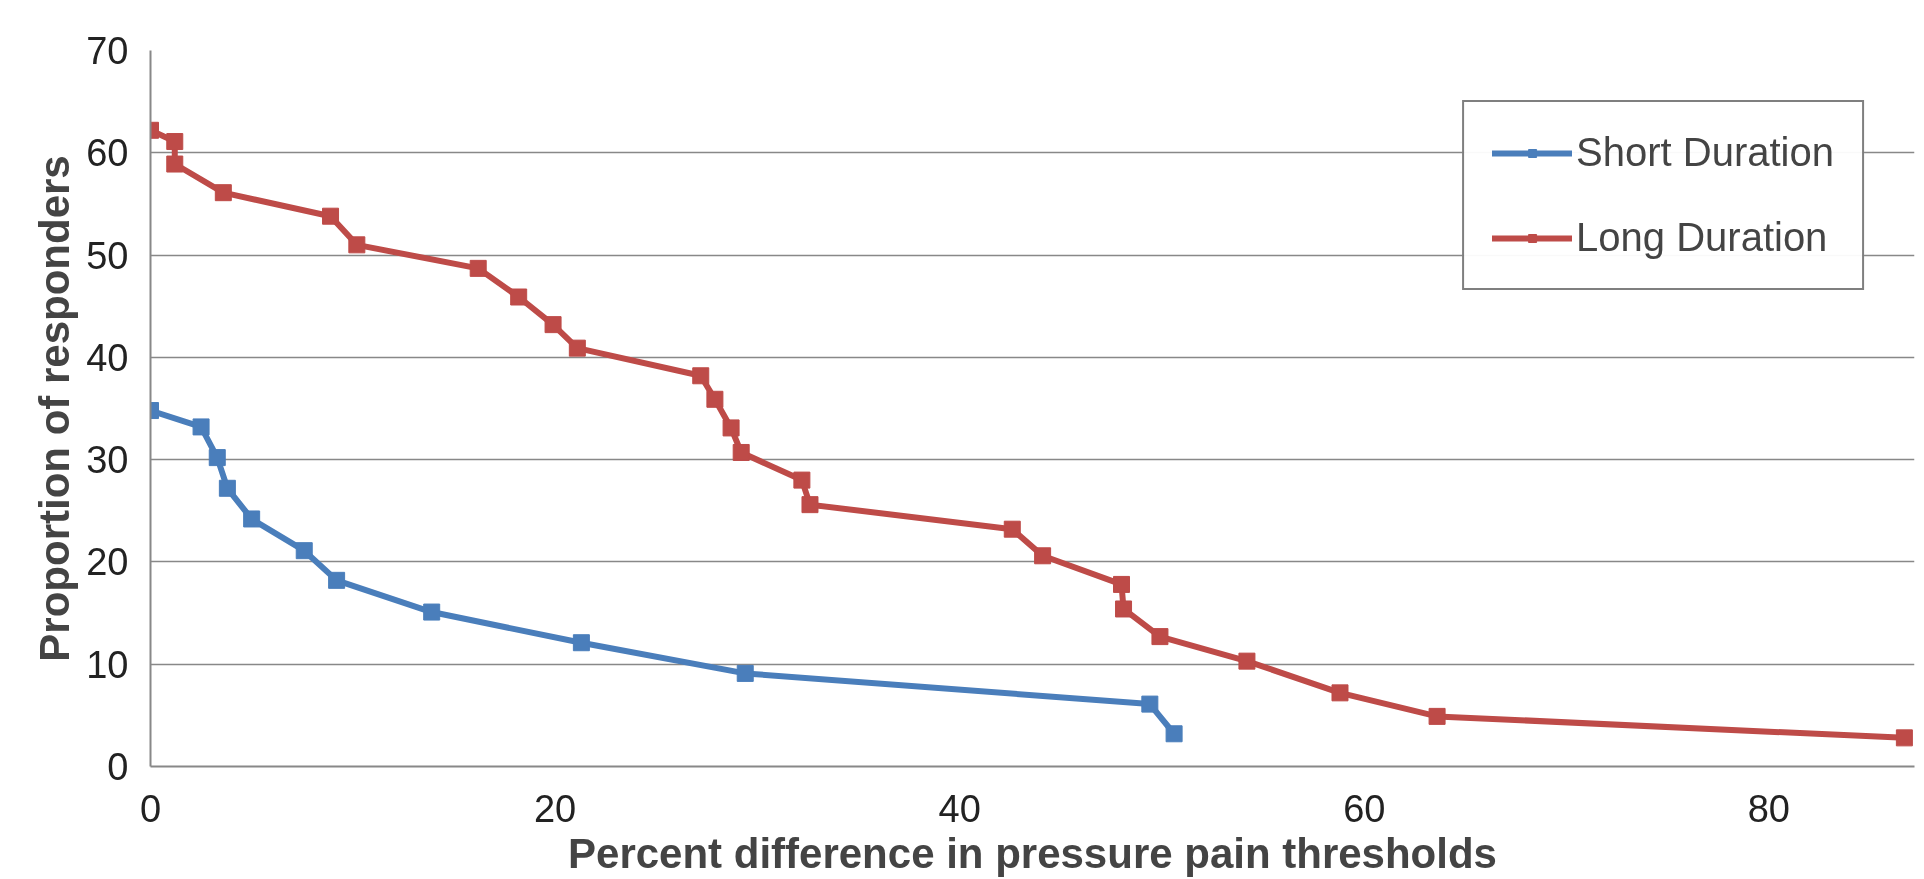 The height and width of the screenshot is (879, 1924). I want to click on y-tick-label: 10, so click(107, 664).